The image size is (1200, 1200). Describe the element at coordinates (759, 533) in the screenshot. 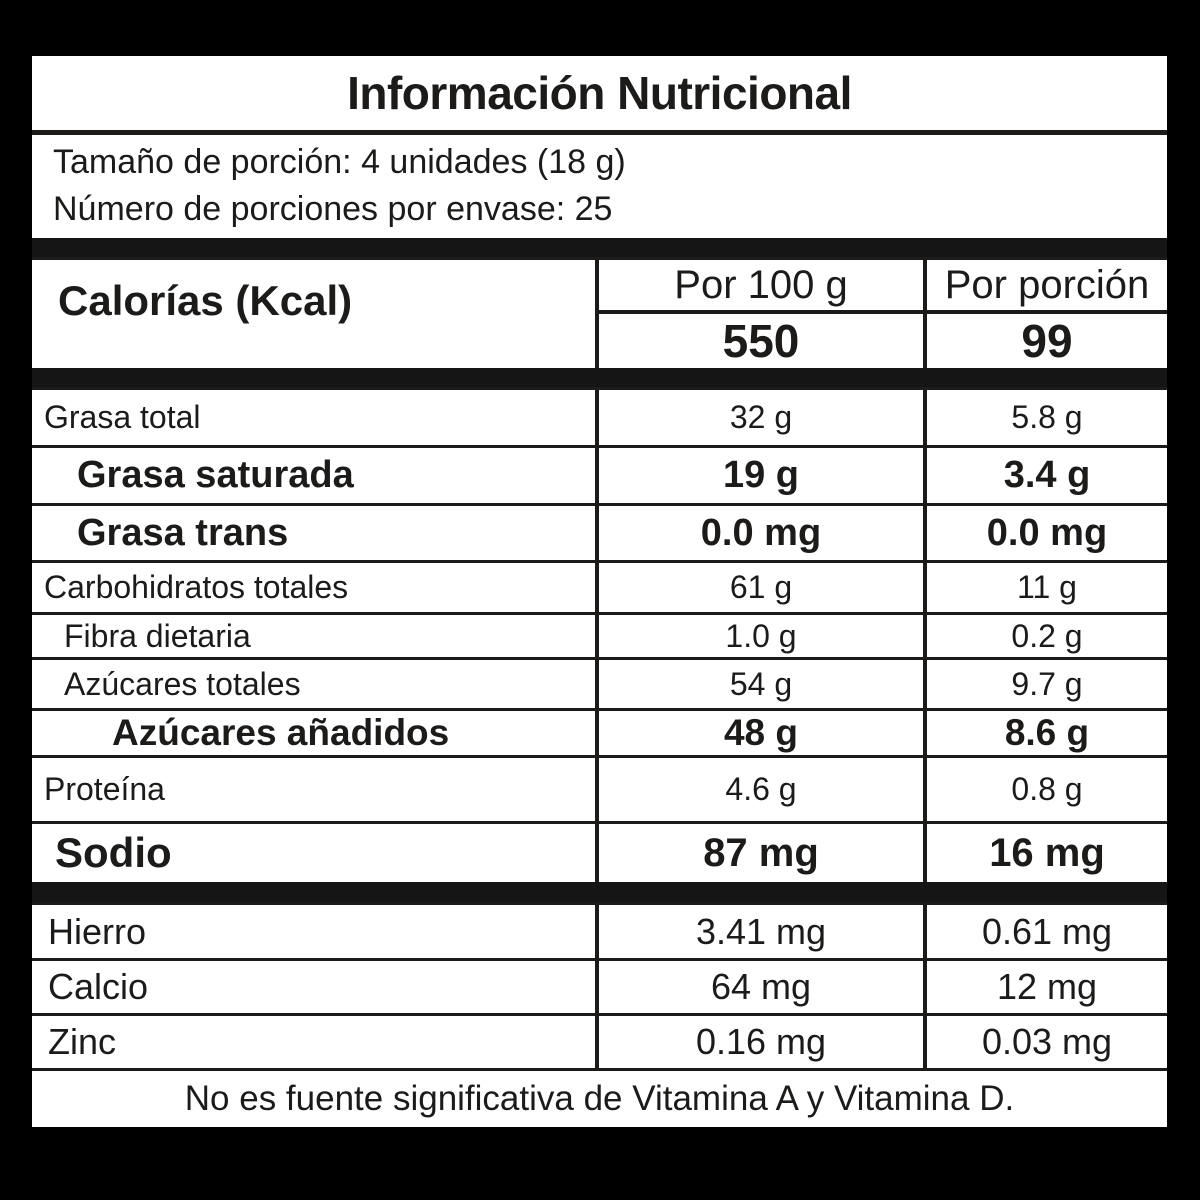

I see `value-per-100g: 0.0 mg` at that location.